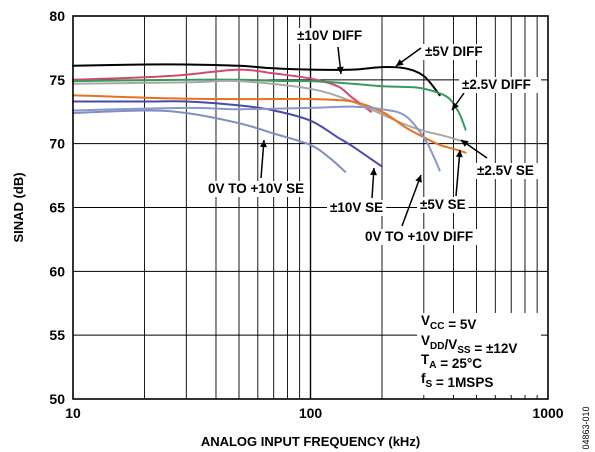 This screenshot has width=595, height=452. What do you see at coordinates (57, 271) in the screenshot?
I see `y-tick-label: 60` at bounding box center [57, 271].